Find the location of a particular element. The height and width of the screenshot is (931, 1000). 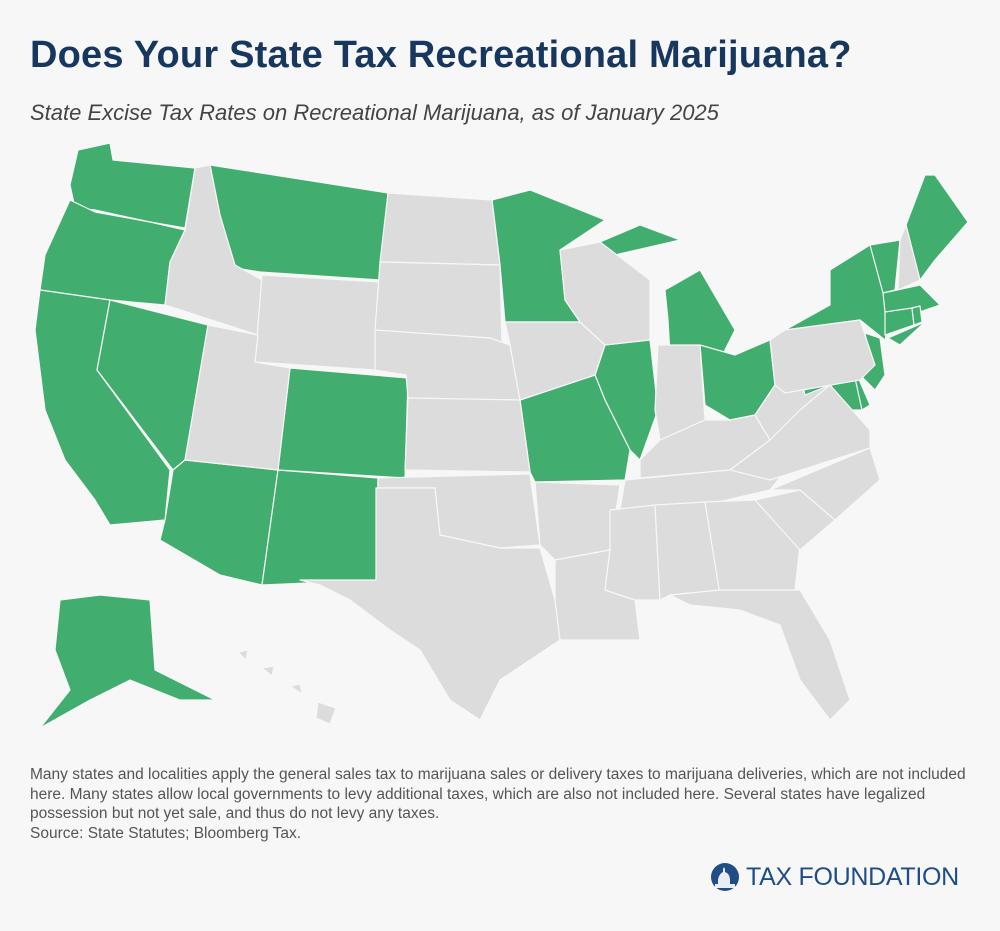

state-shape-ms is located at coordinates (632, 552).